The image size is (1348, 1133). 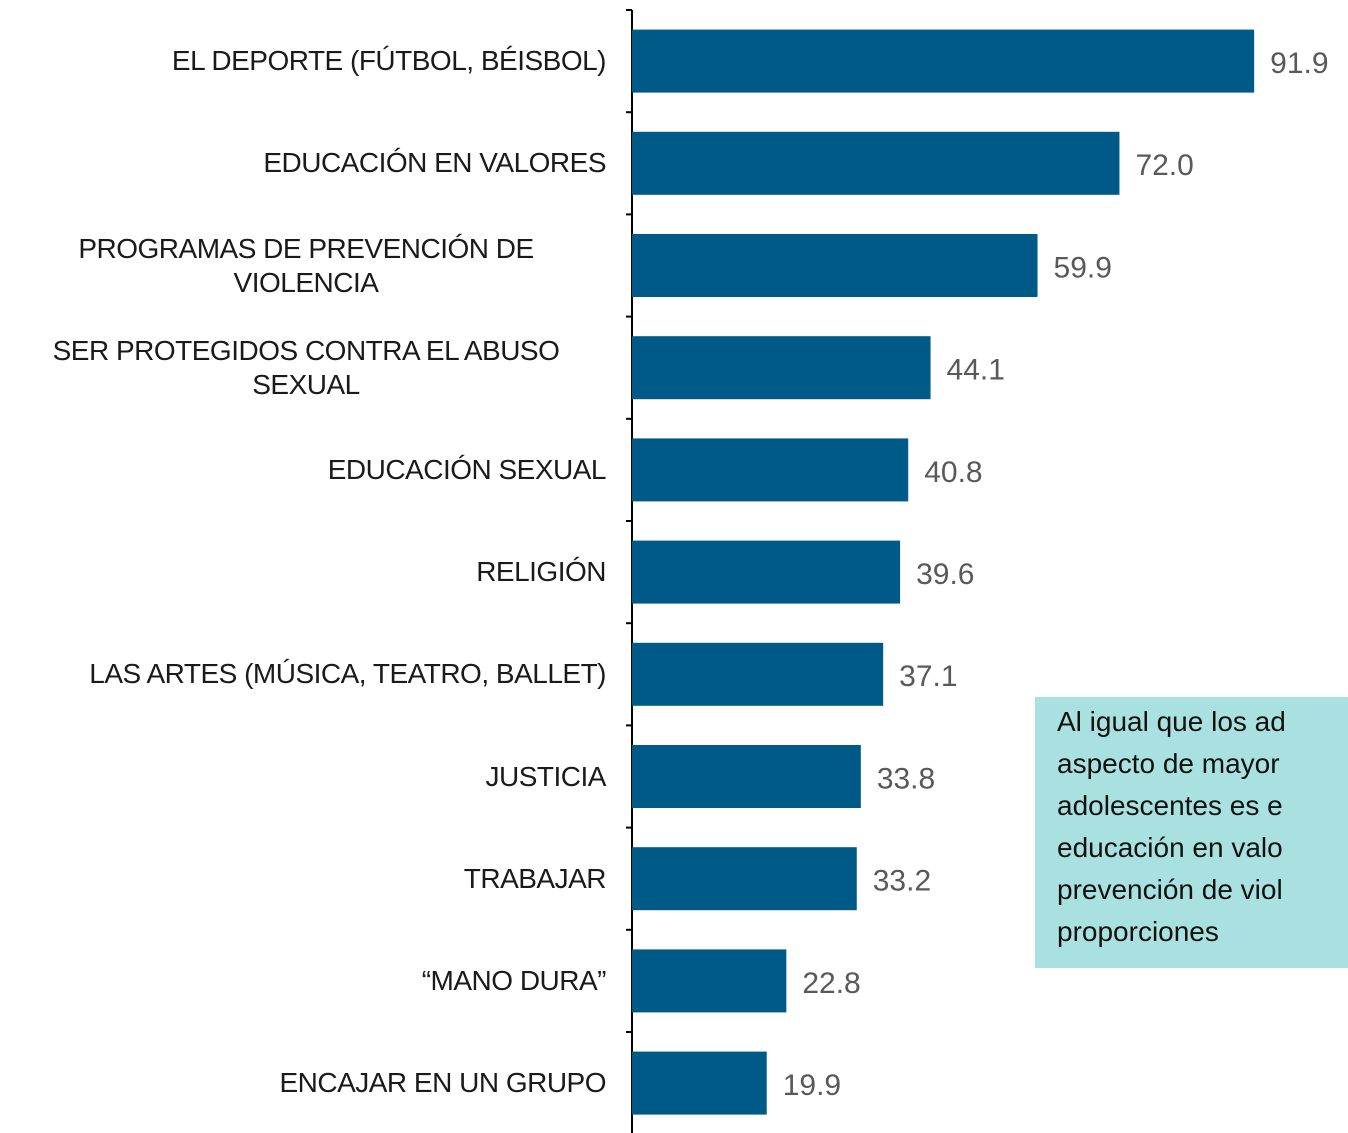 I want to click on value-label: 22.8, so click(x=831, y=983).